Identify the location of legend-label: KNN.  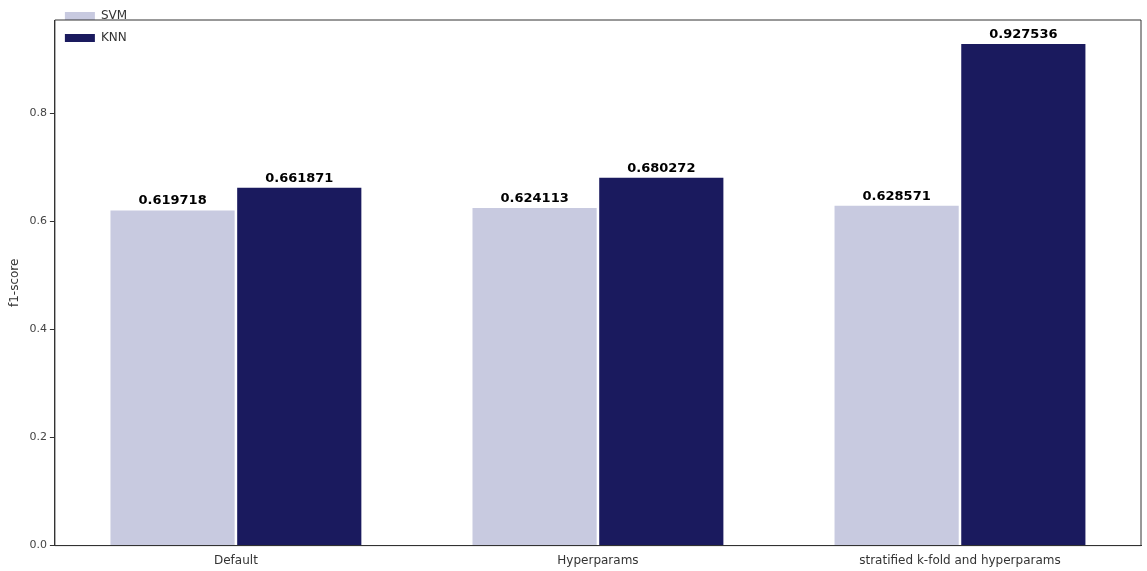
(113, 37).